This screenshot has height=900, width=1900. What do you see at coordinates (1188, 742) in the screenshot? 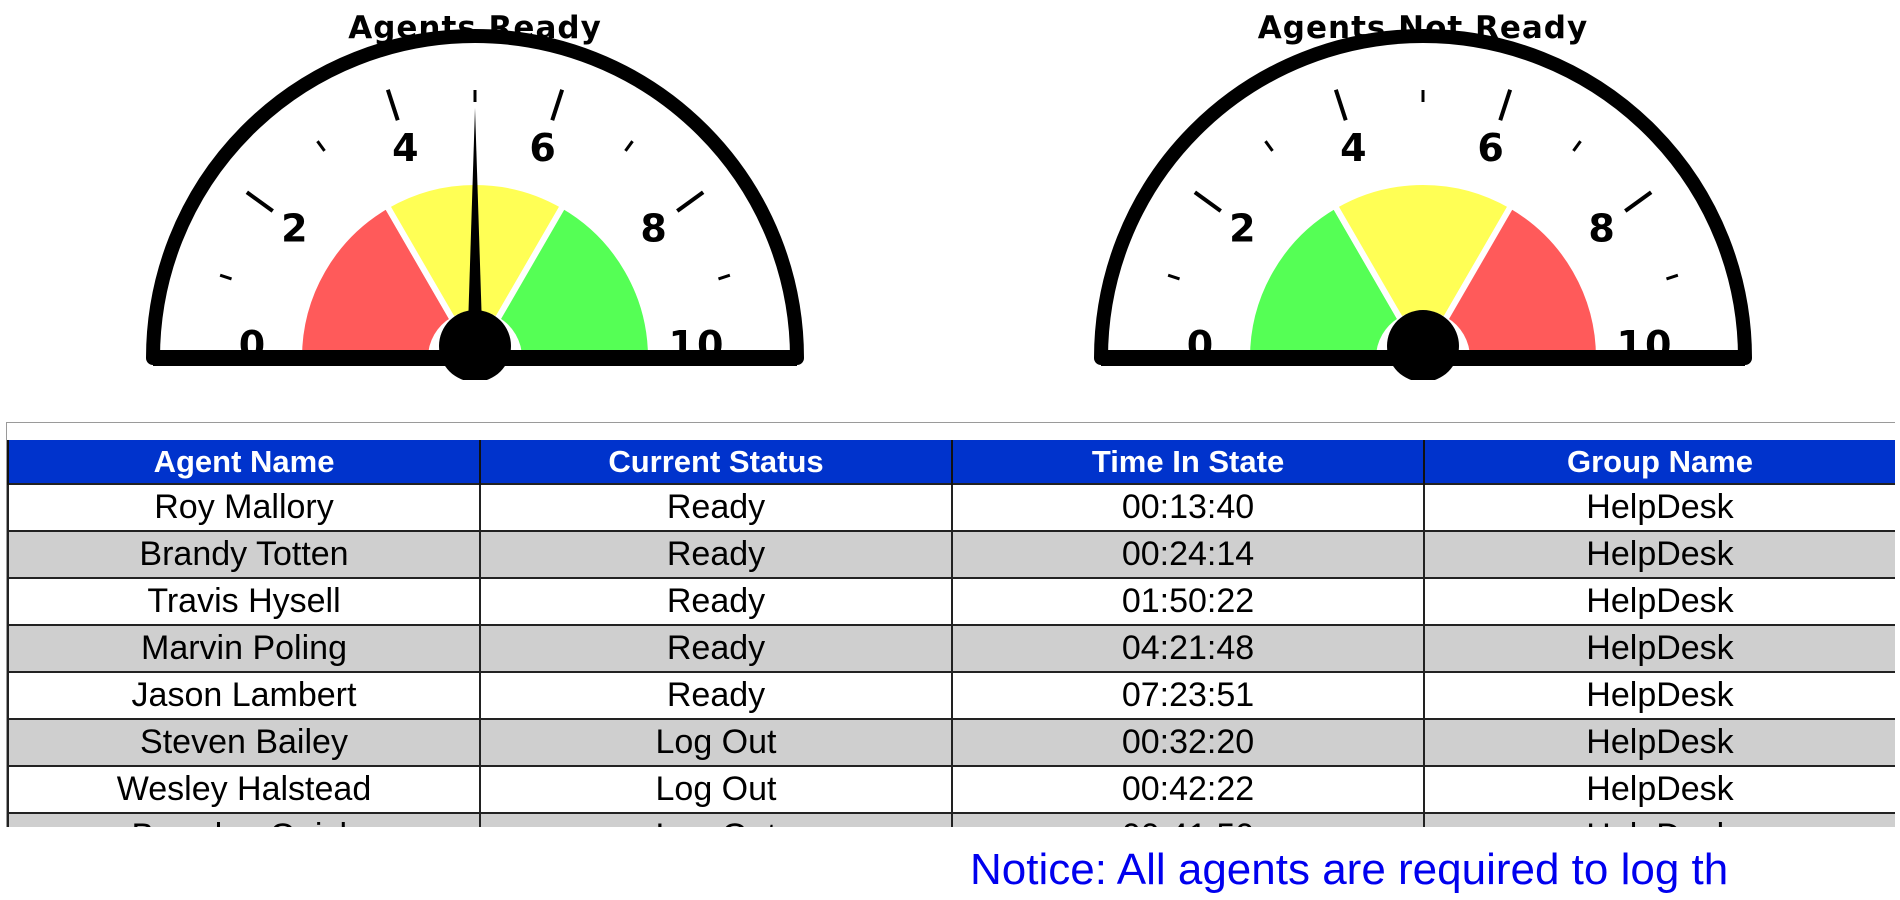
I see `time-in-state-cell: 00:32:20` at bounding box center [1188, 742].